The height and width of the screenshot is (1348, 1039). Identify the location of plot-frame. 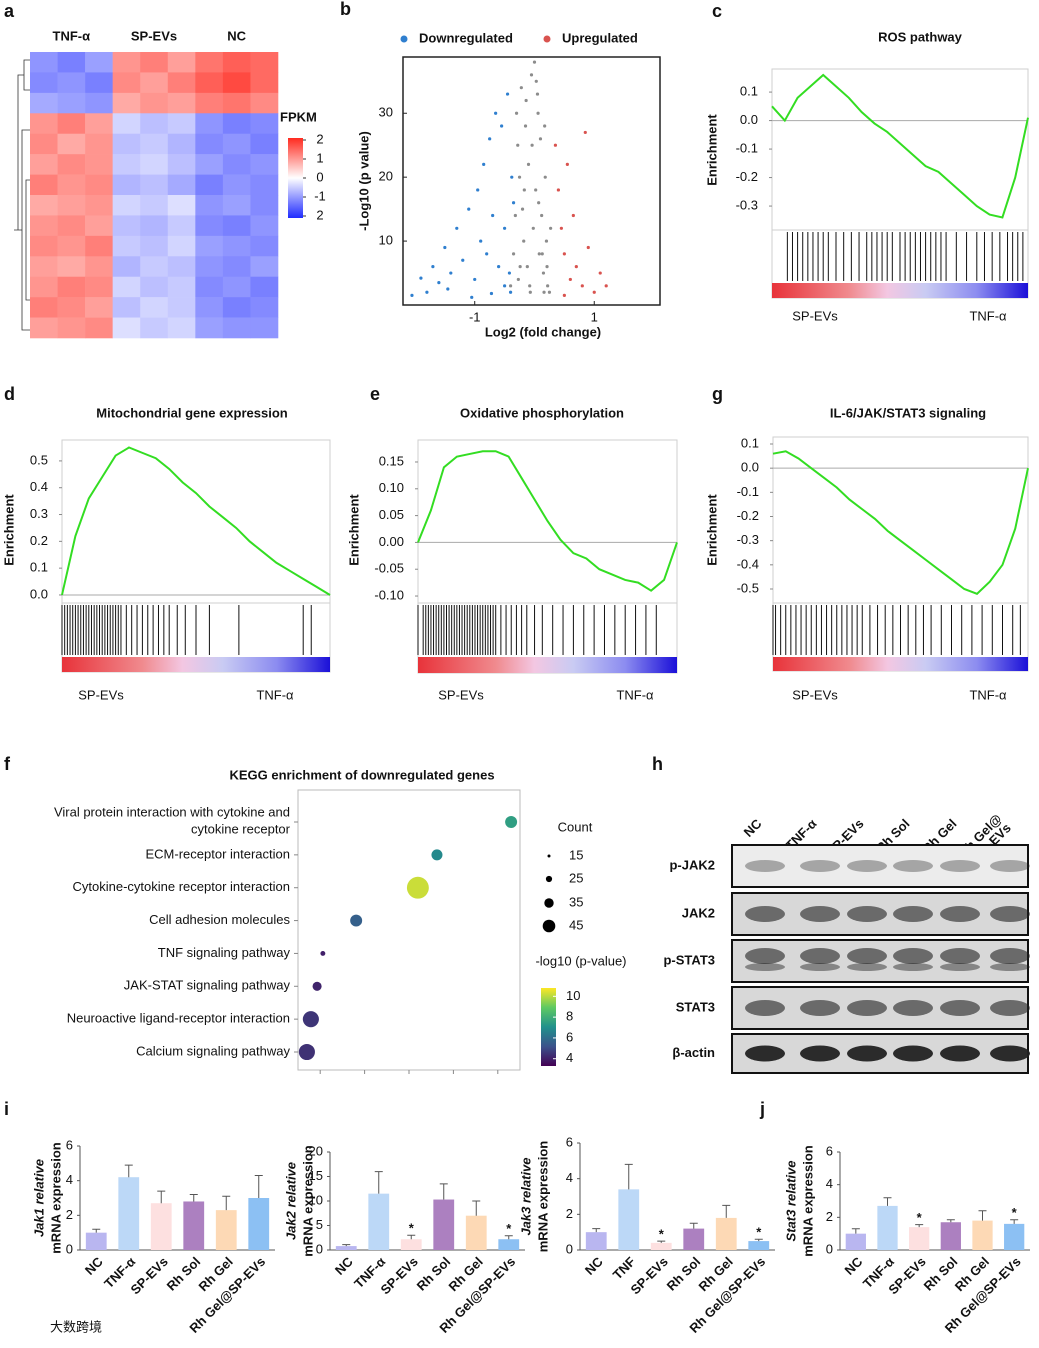
(409, 930).